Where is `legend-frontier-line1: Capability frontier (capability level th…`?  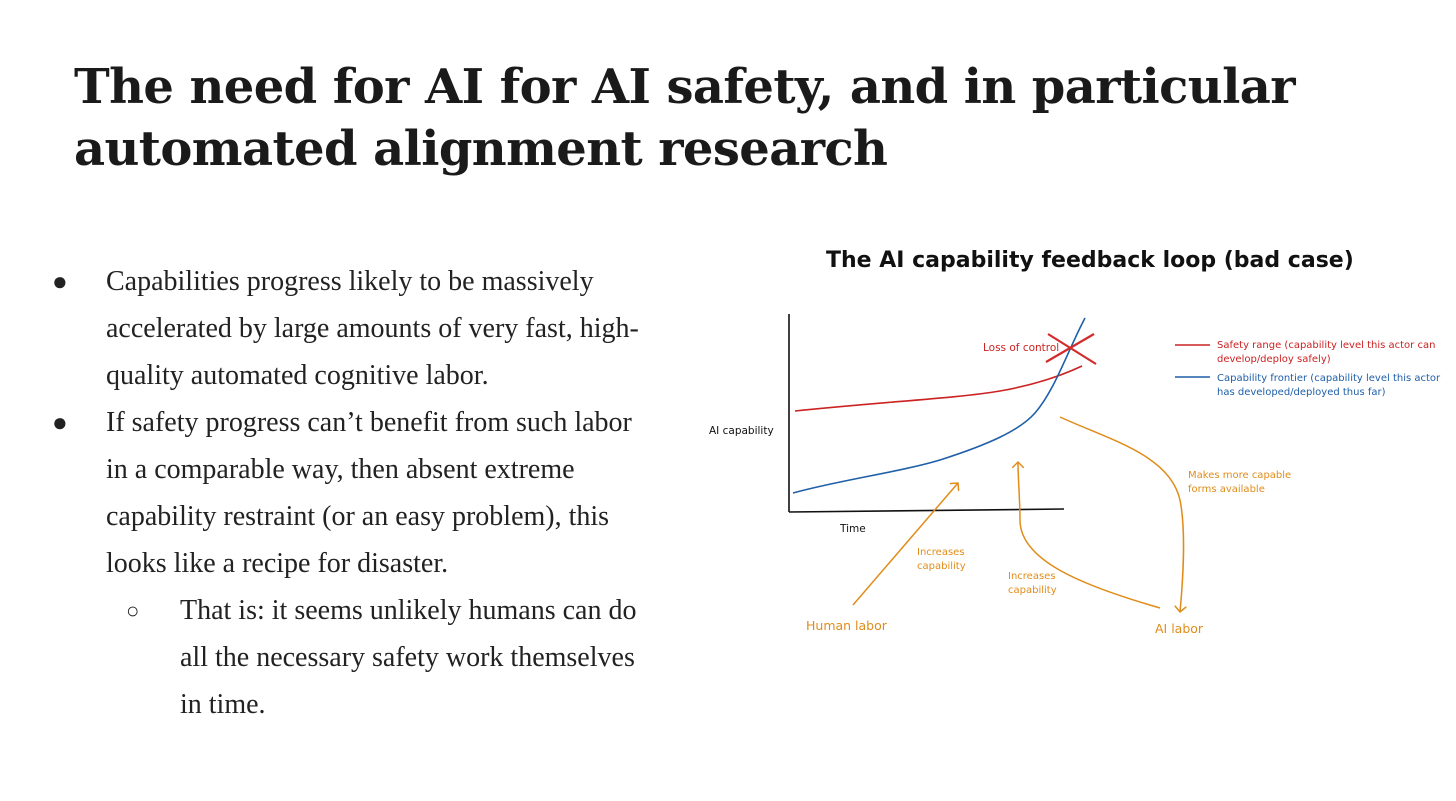
legend-frontier-line1: Capability frontier (capability level th… is located at coordinates (1329, 378).